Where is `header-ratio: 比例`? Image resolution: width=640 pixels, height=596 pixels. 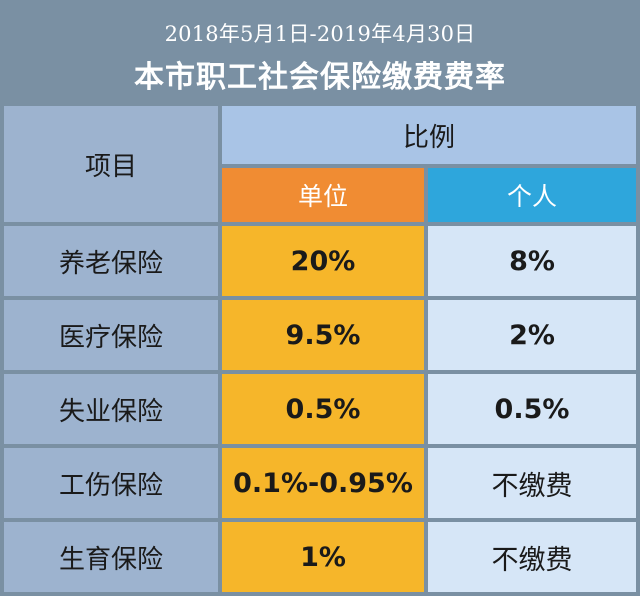 header-ratio: 比例 is located at coordinates (429, 135).